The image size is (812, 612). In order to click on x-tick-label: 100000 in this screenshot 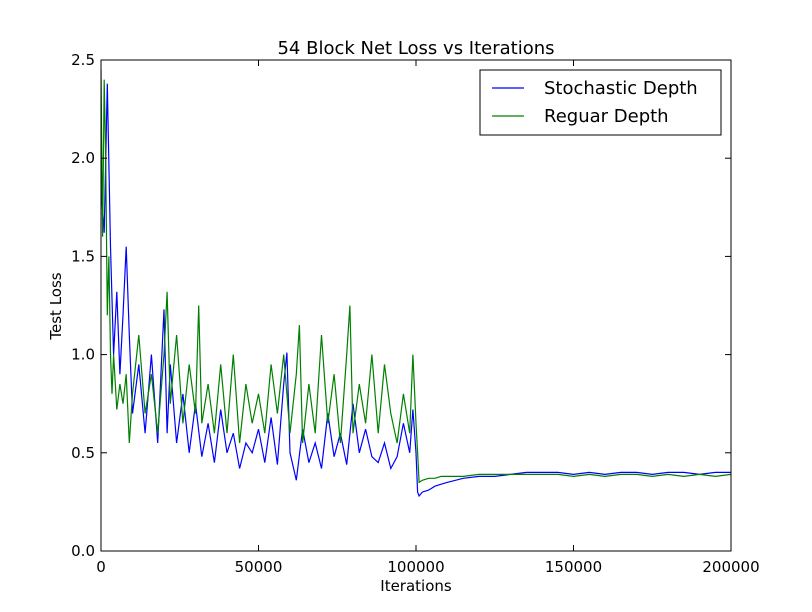, I will do `click(415, 567)`.